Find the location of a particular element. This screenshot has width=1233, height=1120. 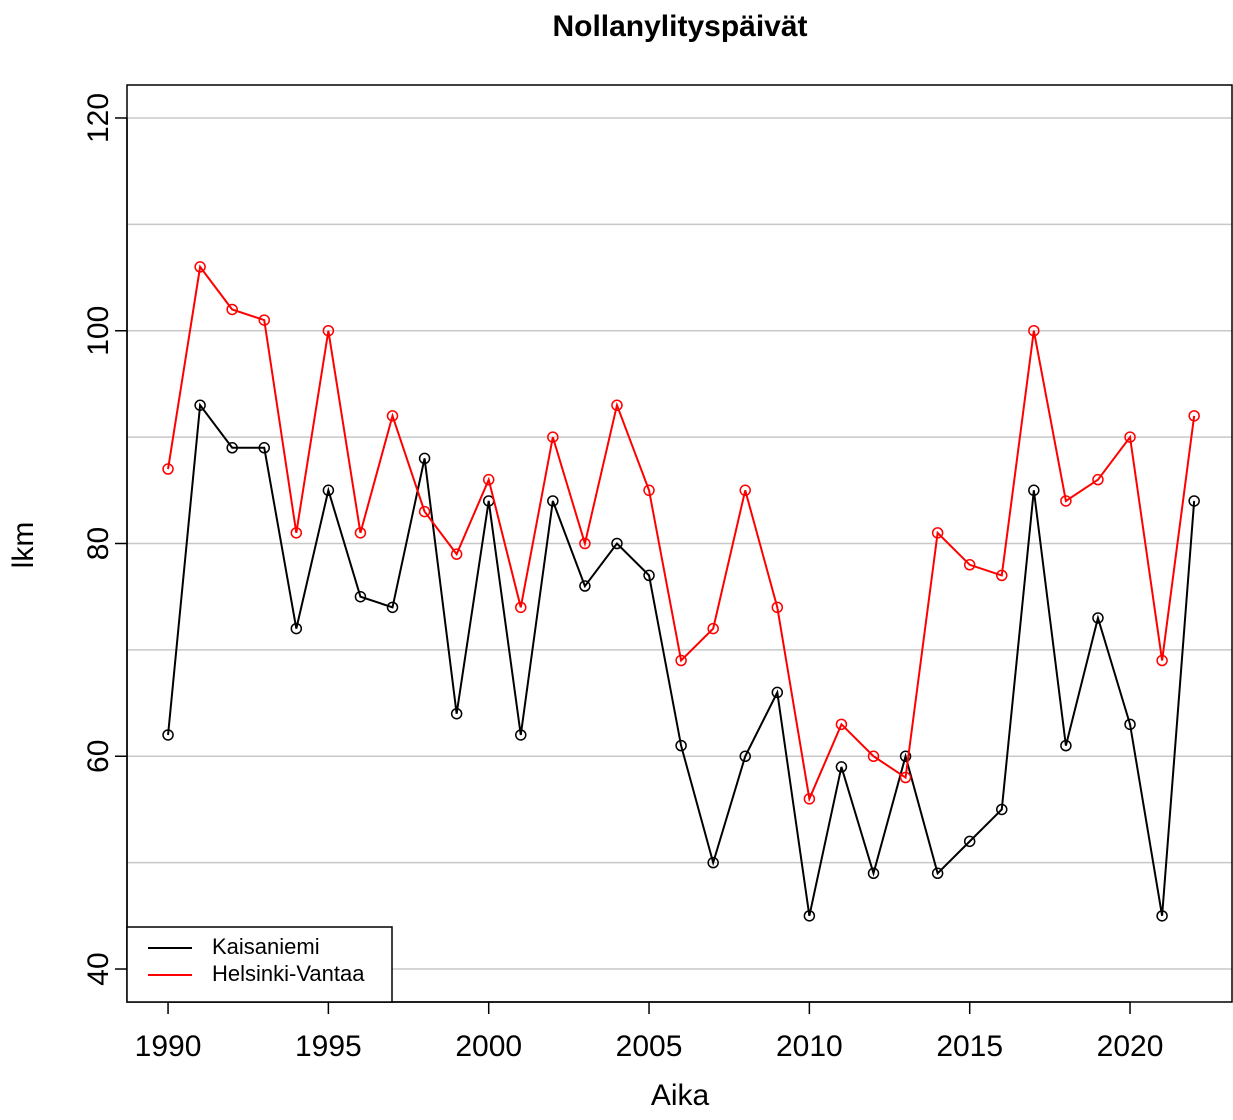

x-tick-label: 2000 is located at coordinates (488, 1046).